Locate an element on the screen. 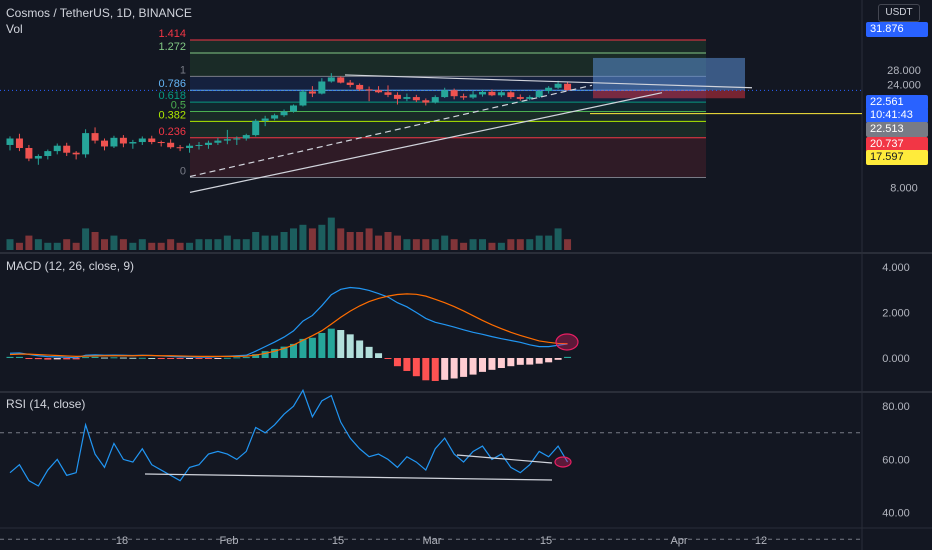  fib-level-label: 0 is located at coordinates (183, 172).